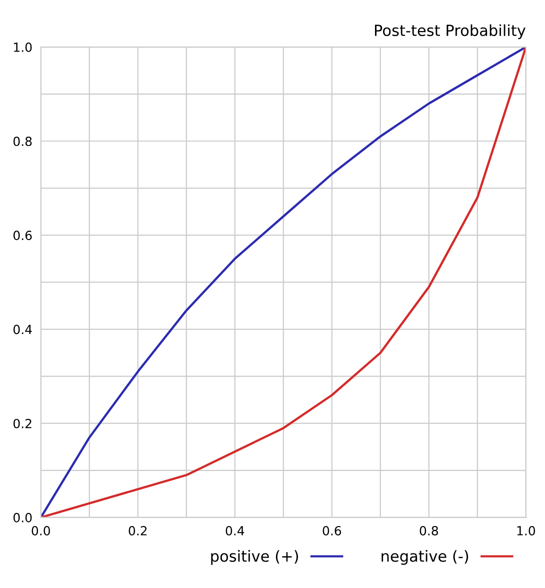  What do you see at coordinates (23, 47) in the screenshot?
I see `y-tick-label: 1.0` at bounding box center [23, 47].